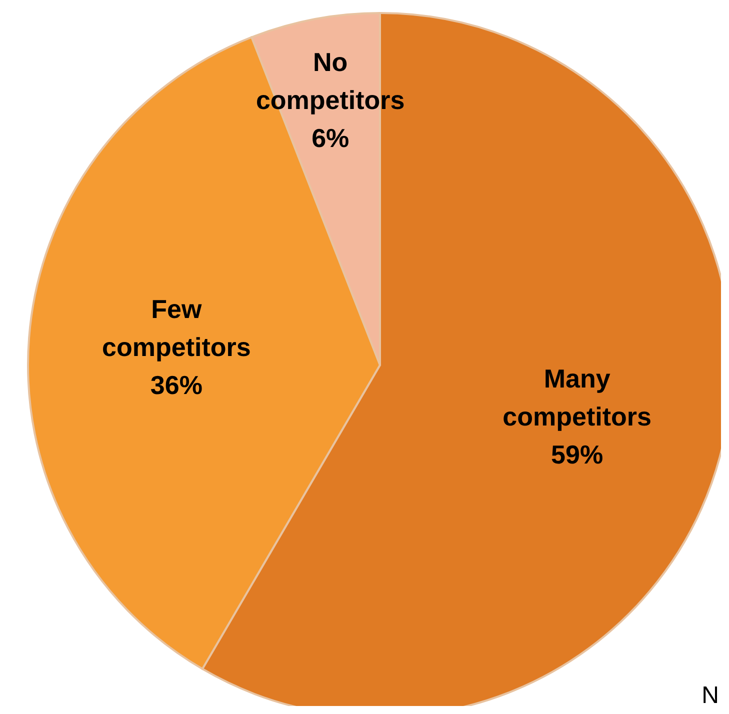 This screenshot has width=729, height=714. Describe the element at coordinates (331, 138) in the screenshot. I see `data-label: 6%` at that location.